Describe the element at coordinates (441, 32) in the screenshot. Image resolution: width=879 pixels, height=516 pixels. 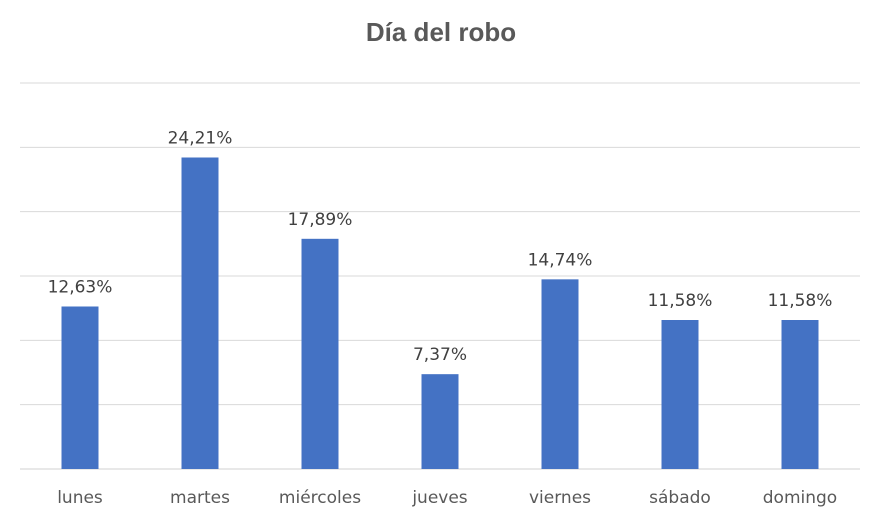
I see `chart-title: Día del robo` at that location.